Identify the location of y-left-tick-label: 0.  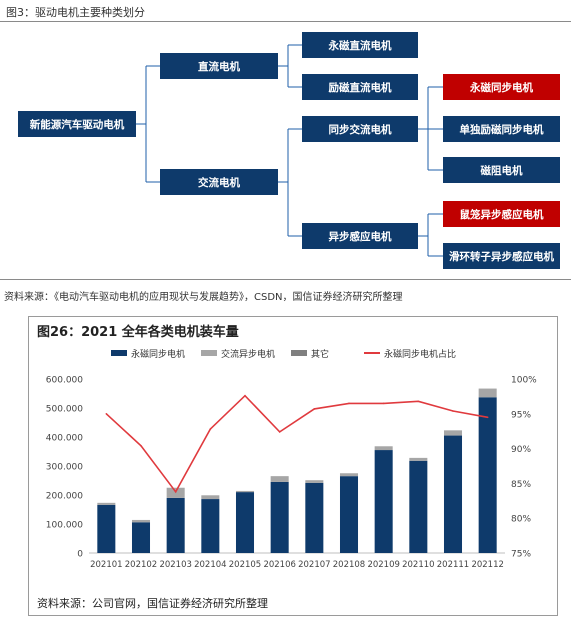
(80, 555).